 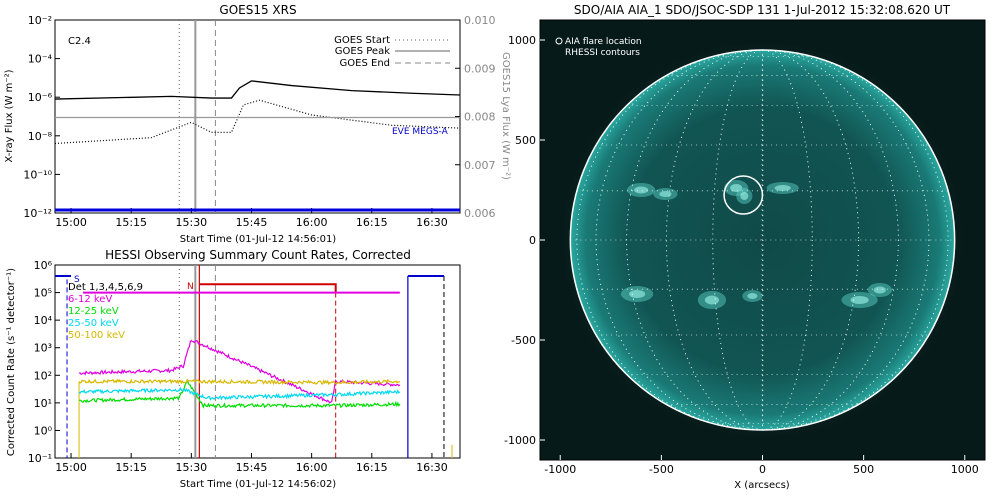 I want to click on aia-y-tick-label: 500, so click(x=525, y=140).